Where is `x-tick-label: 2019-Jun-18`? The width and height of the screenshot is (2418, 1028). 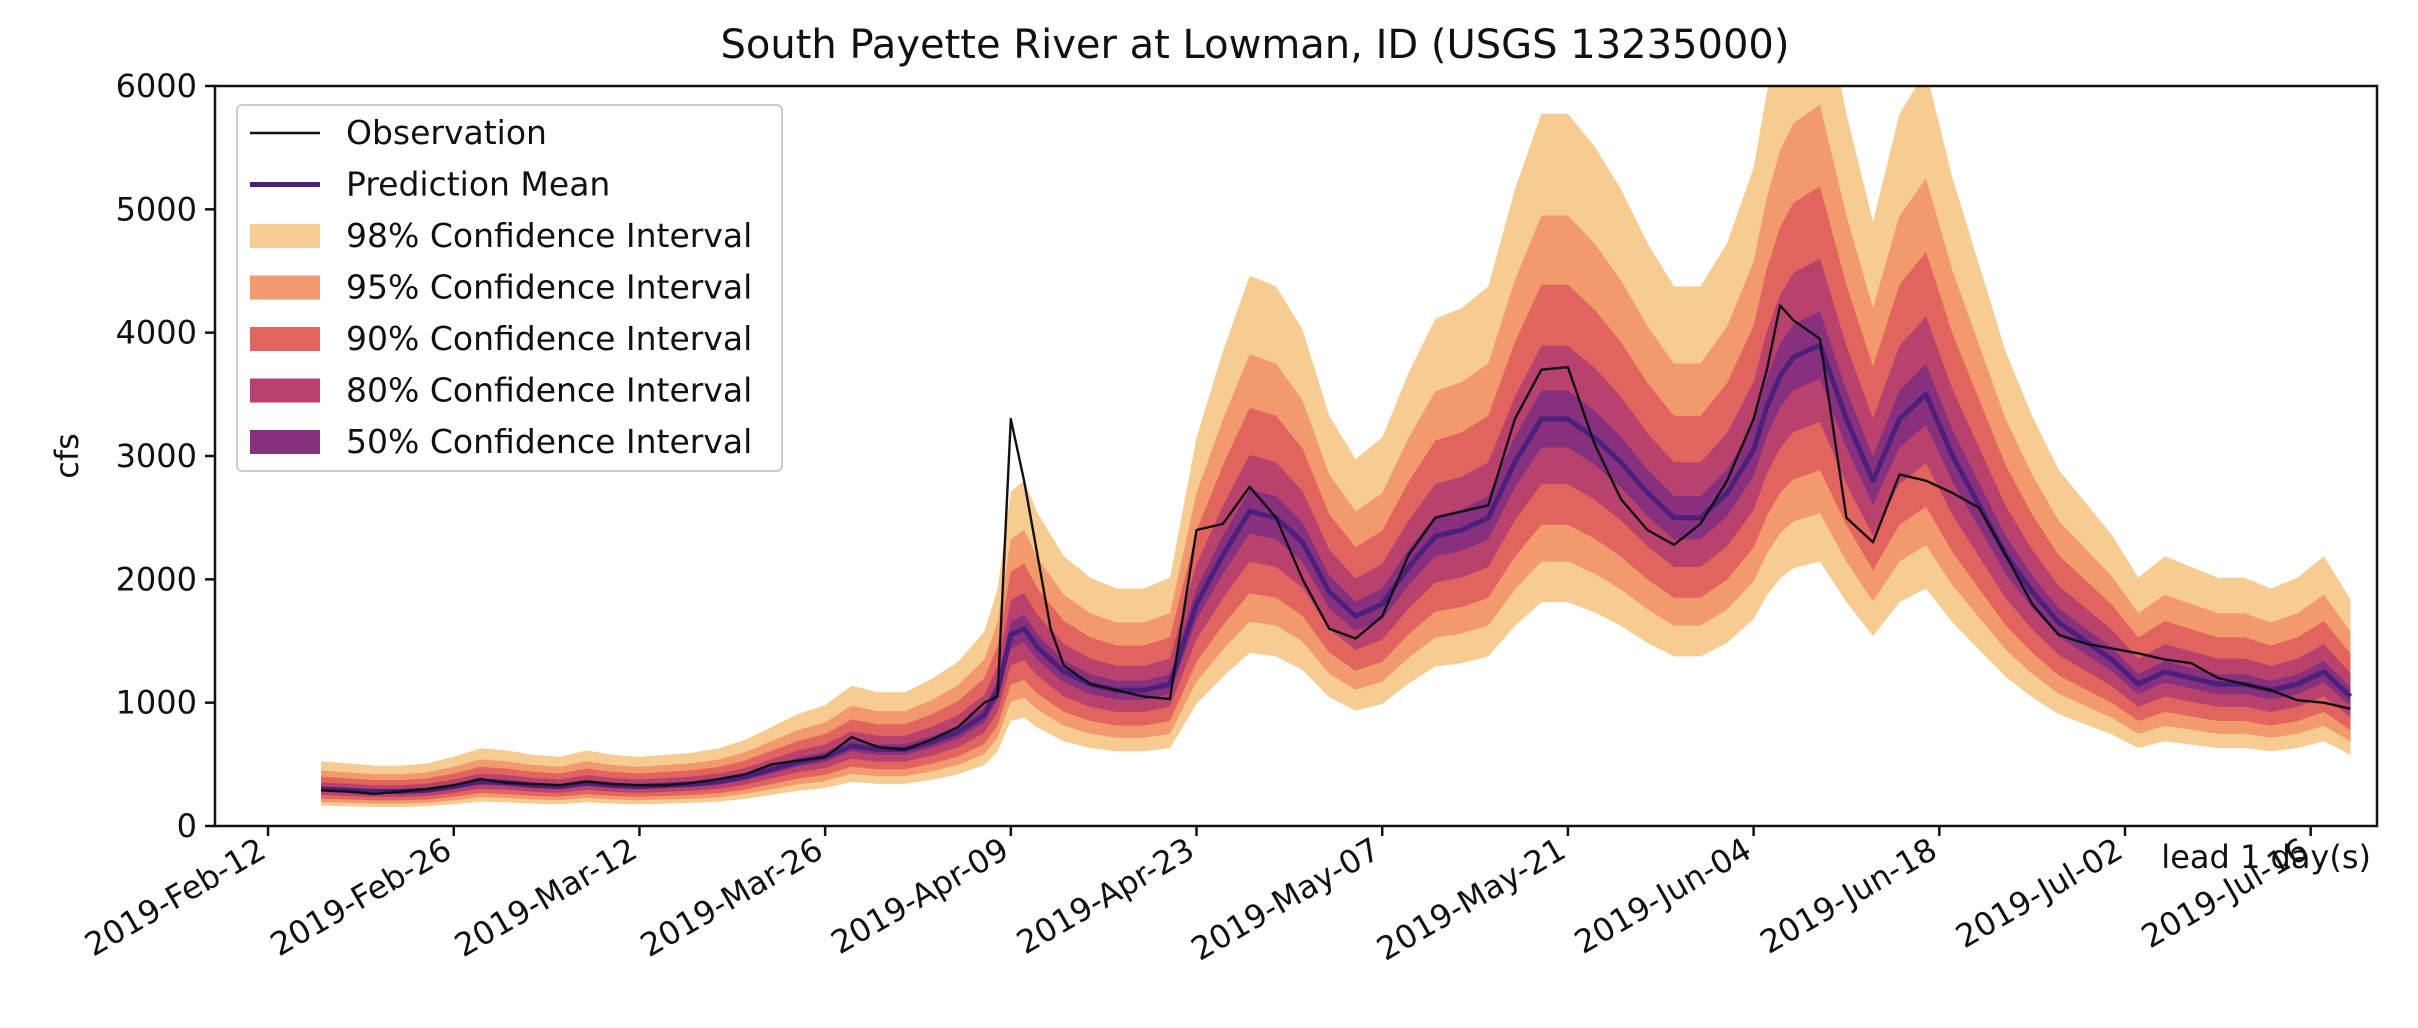
x-tick-label: 2019-Jun-18 is located at coordinates (1849, 895).